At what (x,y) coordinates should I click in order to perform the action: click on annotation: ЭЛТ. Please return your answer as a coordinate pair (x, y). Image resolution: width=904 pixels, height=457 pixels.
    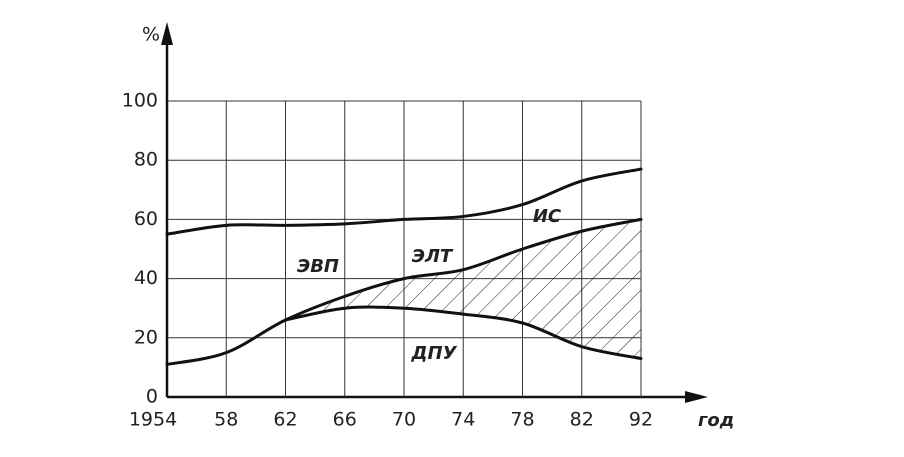
    Looking at the image, I should click on (433, 256).